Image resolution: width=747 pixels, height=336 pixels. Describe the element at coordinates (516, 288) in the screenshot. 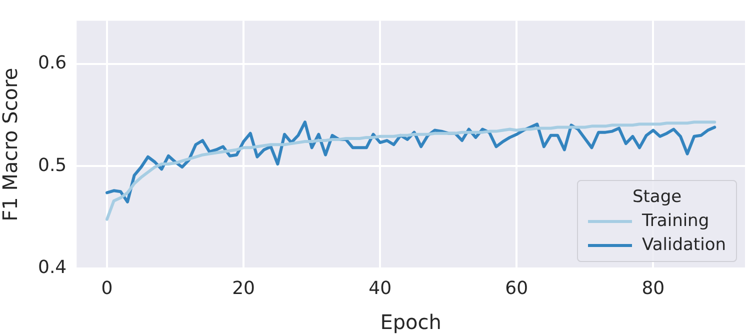

I see `x-tick-label: 60` at that location.